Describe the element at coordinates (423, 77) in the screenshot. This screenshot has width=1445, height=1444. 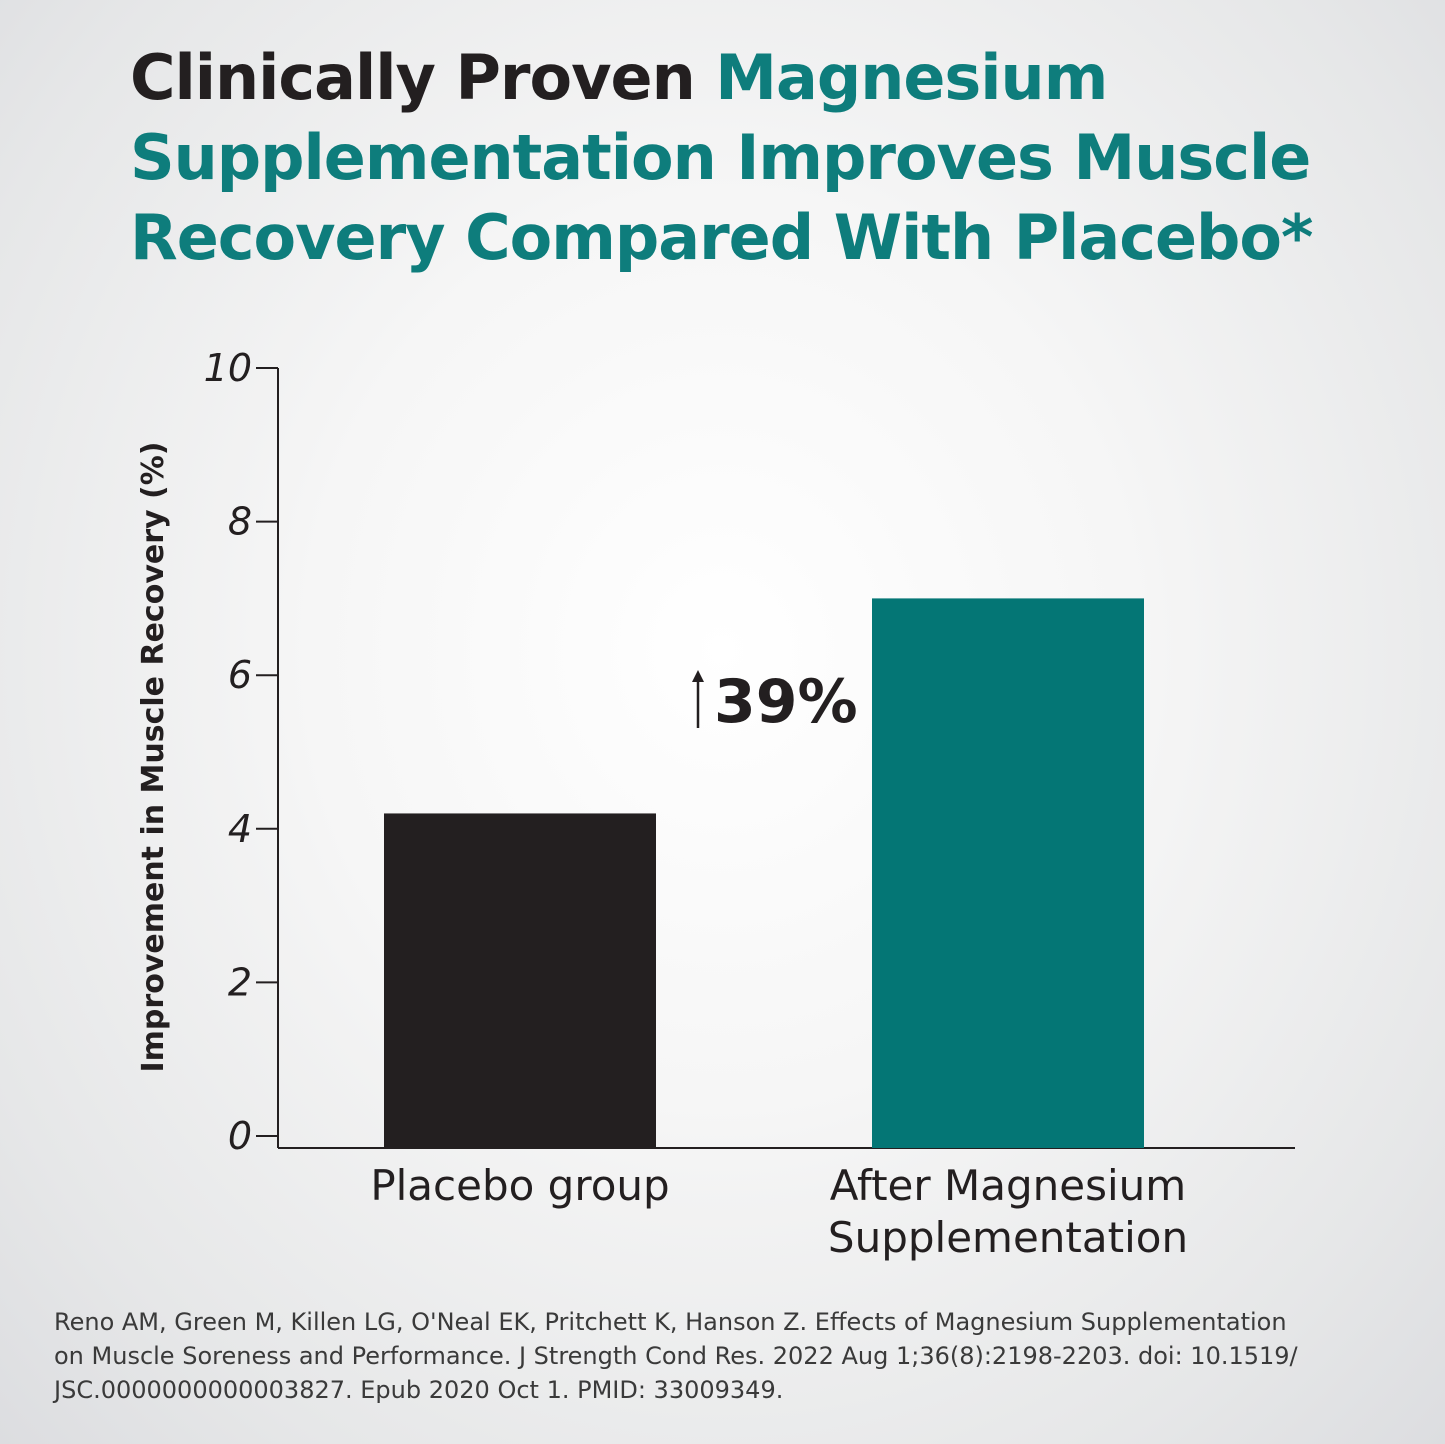
I see `title-part-dark: Clinically Proven` at that location.